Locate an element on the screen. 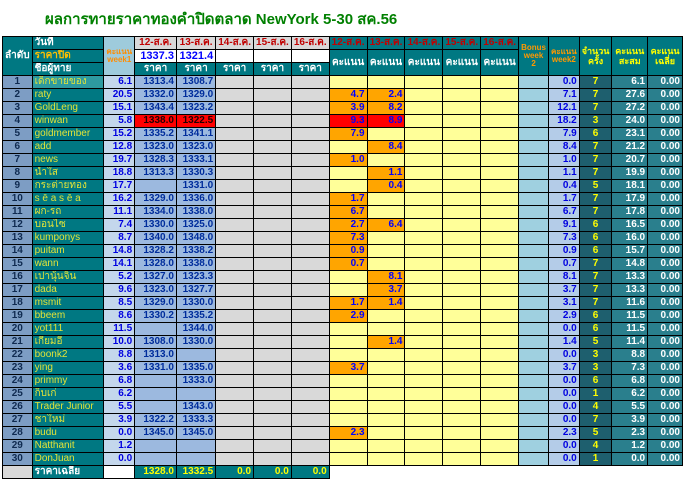 Image resolution: width=683 pixels, height=482 pixels. score-sub-header: คะแนน is located at coordinates (462, 62).